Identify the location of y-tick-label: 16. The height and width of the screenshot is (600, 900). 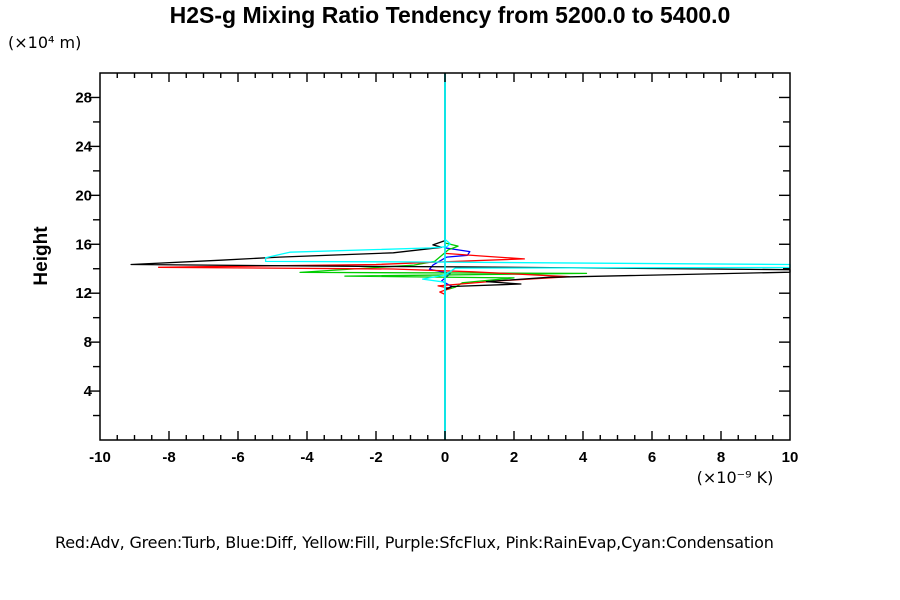
(83, 244).